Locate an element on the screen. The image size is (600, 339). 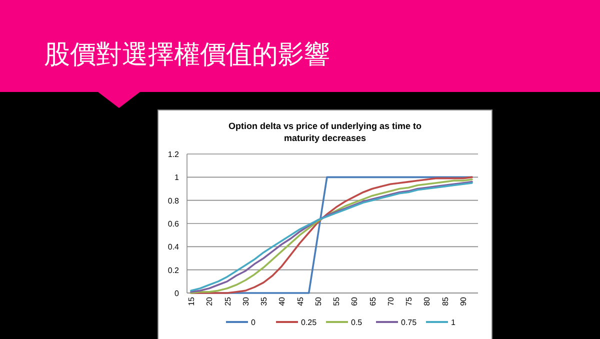
x-tick-label: 30 is located at coordinates (245, 301).